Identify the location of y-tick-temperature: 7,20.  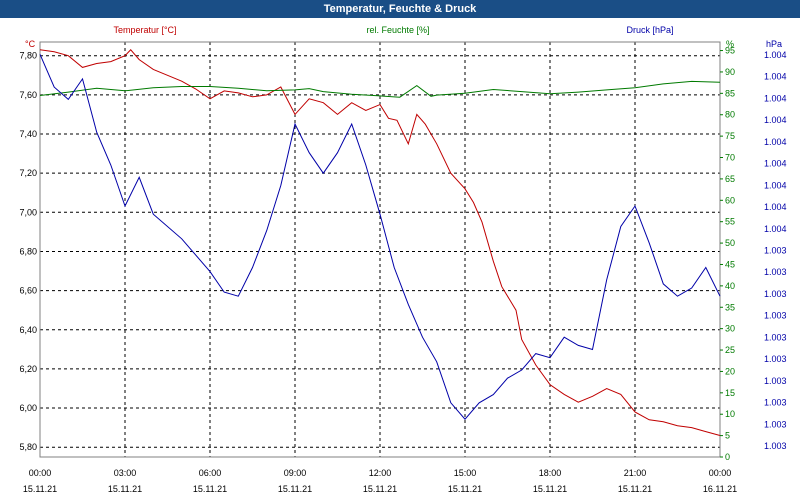
(28, 173).